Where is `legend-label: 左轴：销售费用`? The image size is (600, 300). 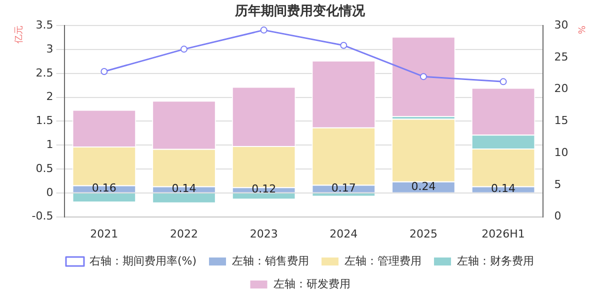
legend-label: 左轴：销售费用 is located at coordinates (271, 261).